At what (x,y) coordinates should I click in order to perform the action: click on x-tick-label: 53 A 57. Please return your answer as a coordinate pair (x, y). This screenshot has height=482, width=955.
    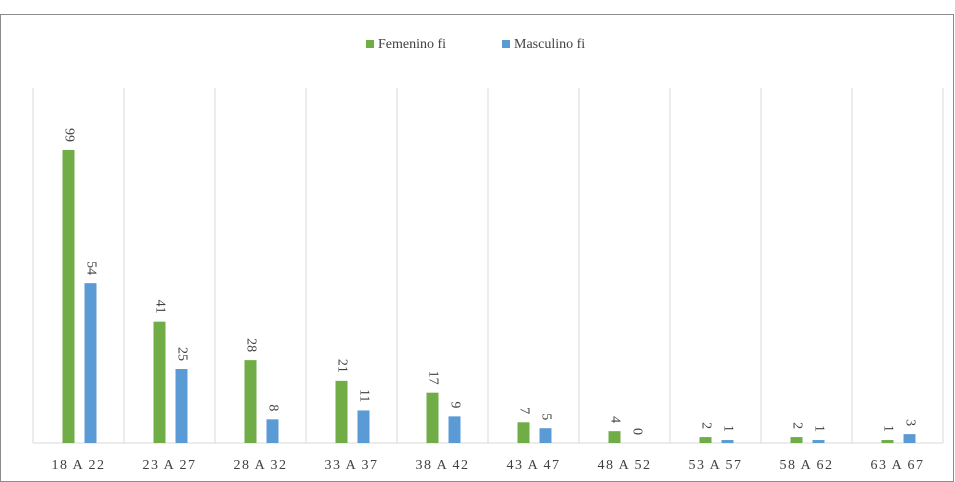
    Looking at the image, I should click on (715, 465).